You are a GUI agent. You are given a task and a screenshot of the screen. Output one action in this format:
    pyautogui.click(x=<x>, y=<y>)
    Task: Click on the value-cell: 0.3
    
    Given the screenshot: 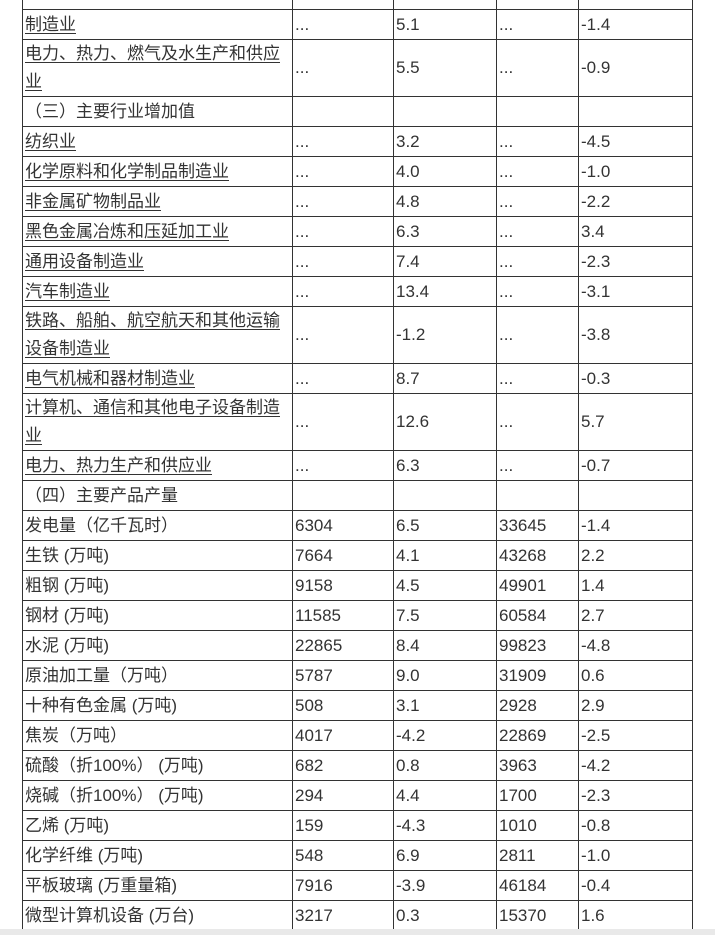 What is the action you would take?
    pyautogui.click(x=445, y=915)
    